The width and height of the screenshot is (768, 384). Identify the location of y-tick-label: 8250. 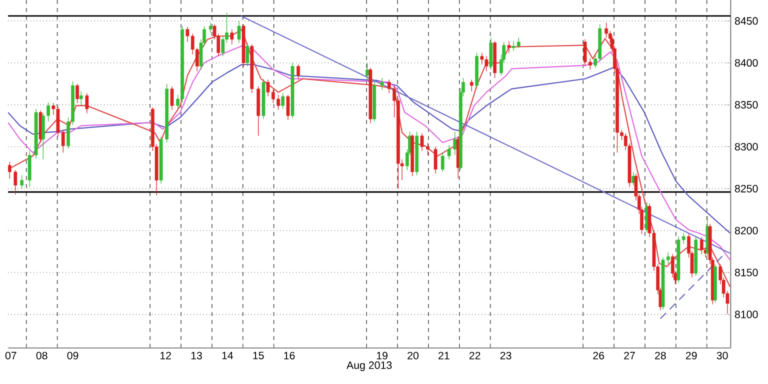
(746, 188).